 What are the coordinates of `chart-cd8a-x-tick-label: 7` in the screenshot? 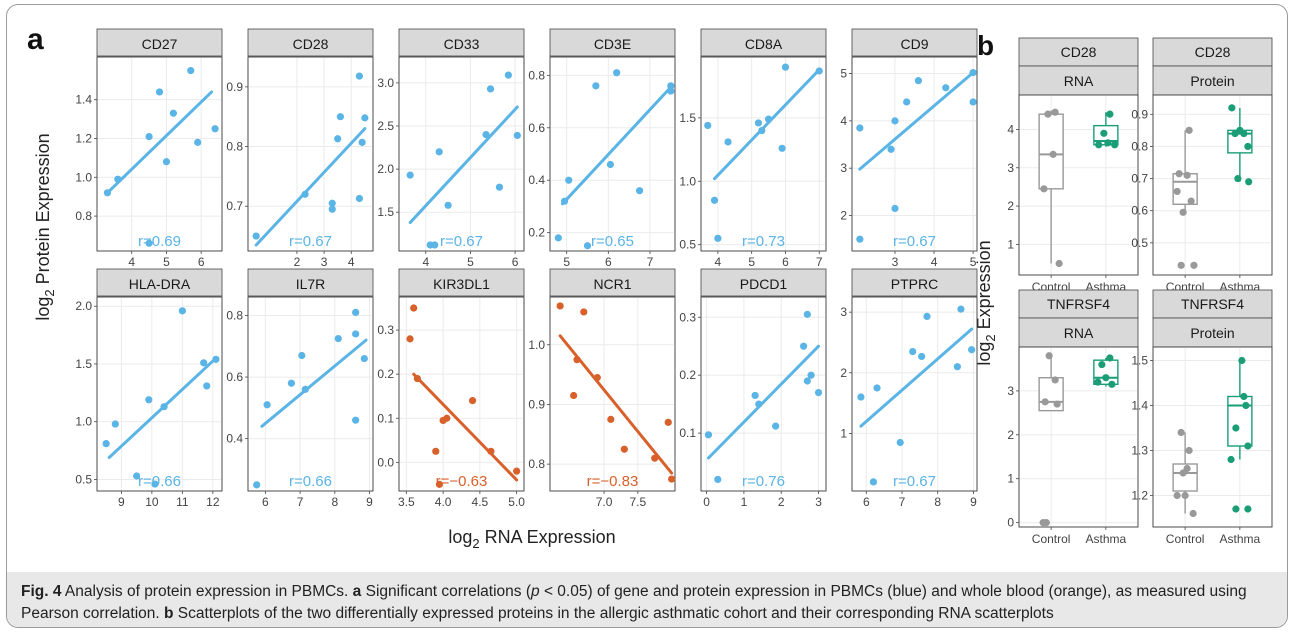 It's located at (819, 262).